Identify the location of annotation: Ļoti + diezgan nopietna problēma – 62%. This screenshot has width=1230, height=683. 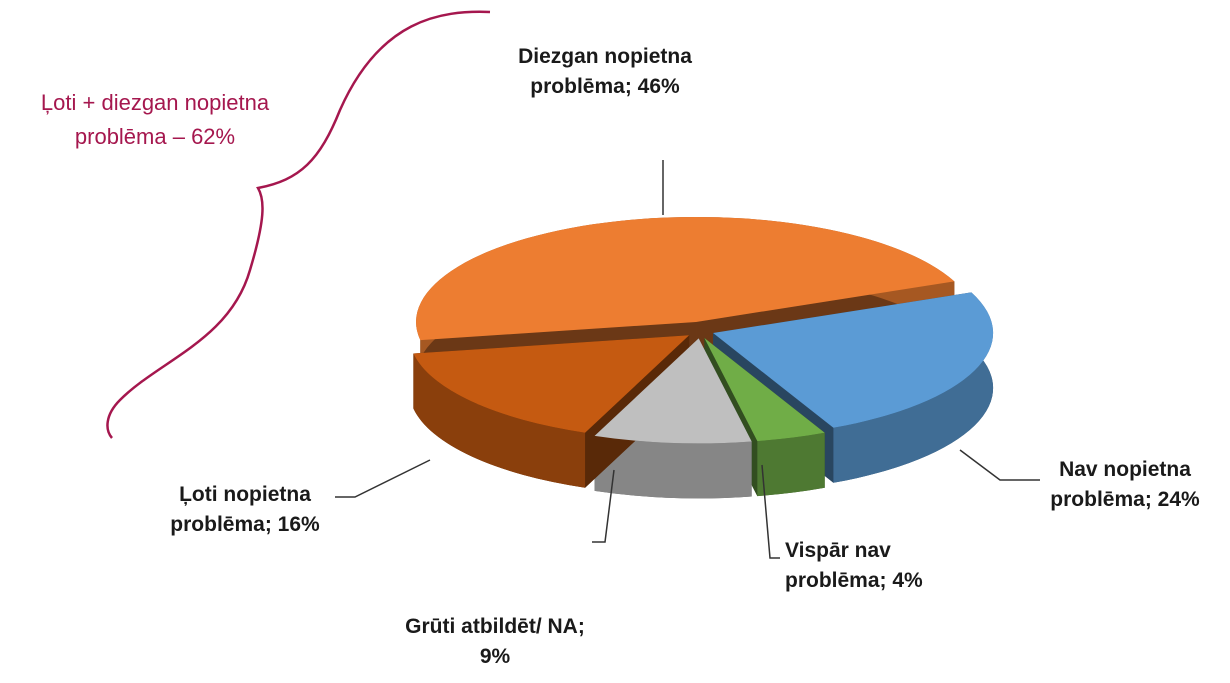
(155, 119).